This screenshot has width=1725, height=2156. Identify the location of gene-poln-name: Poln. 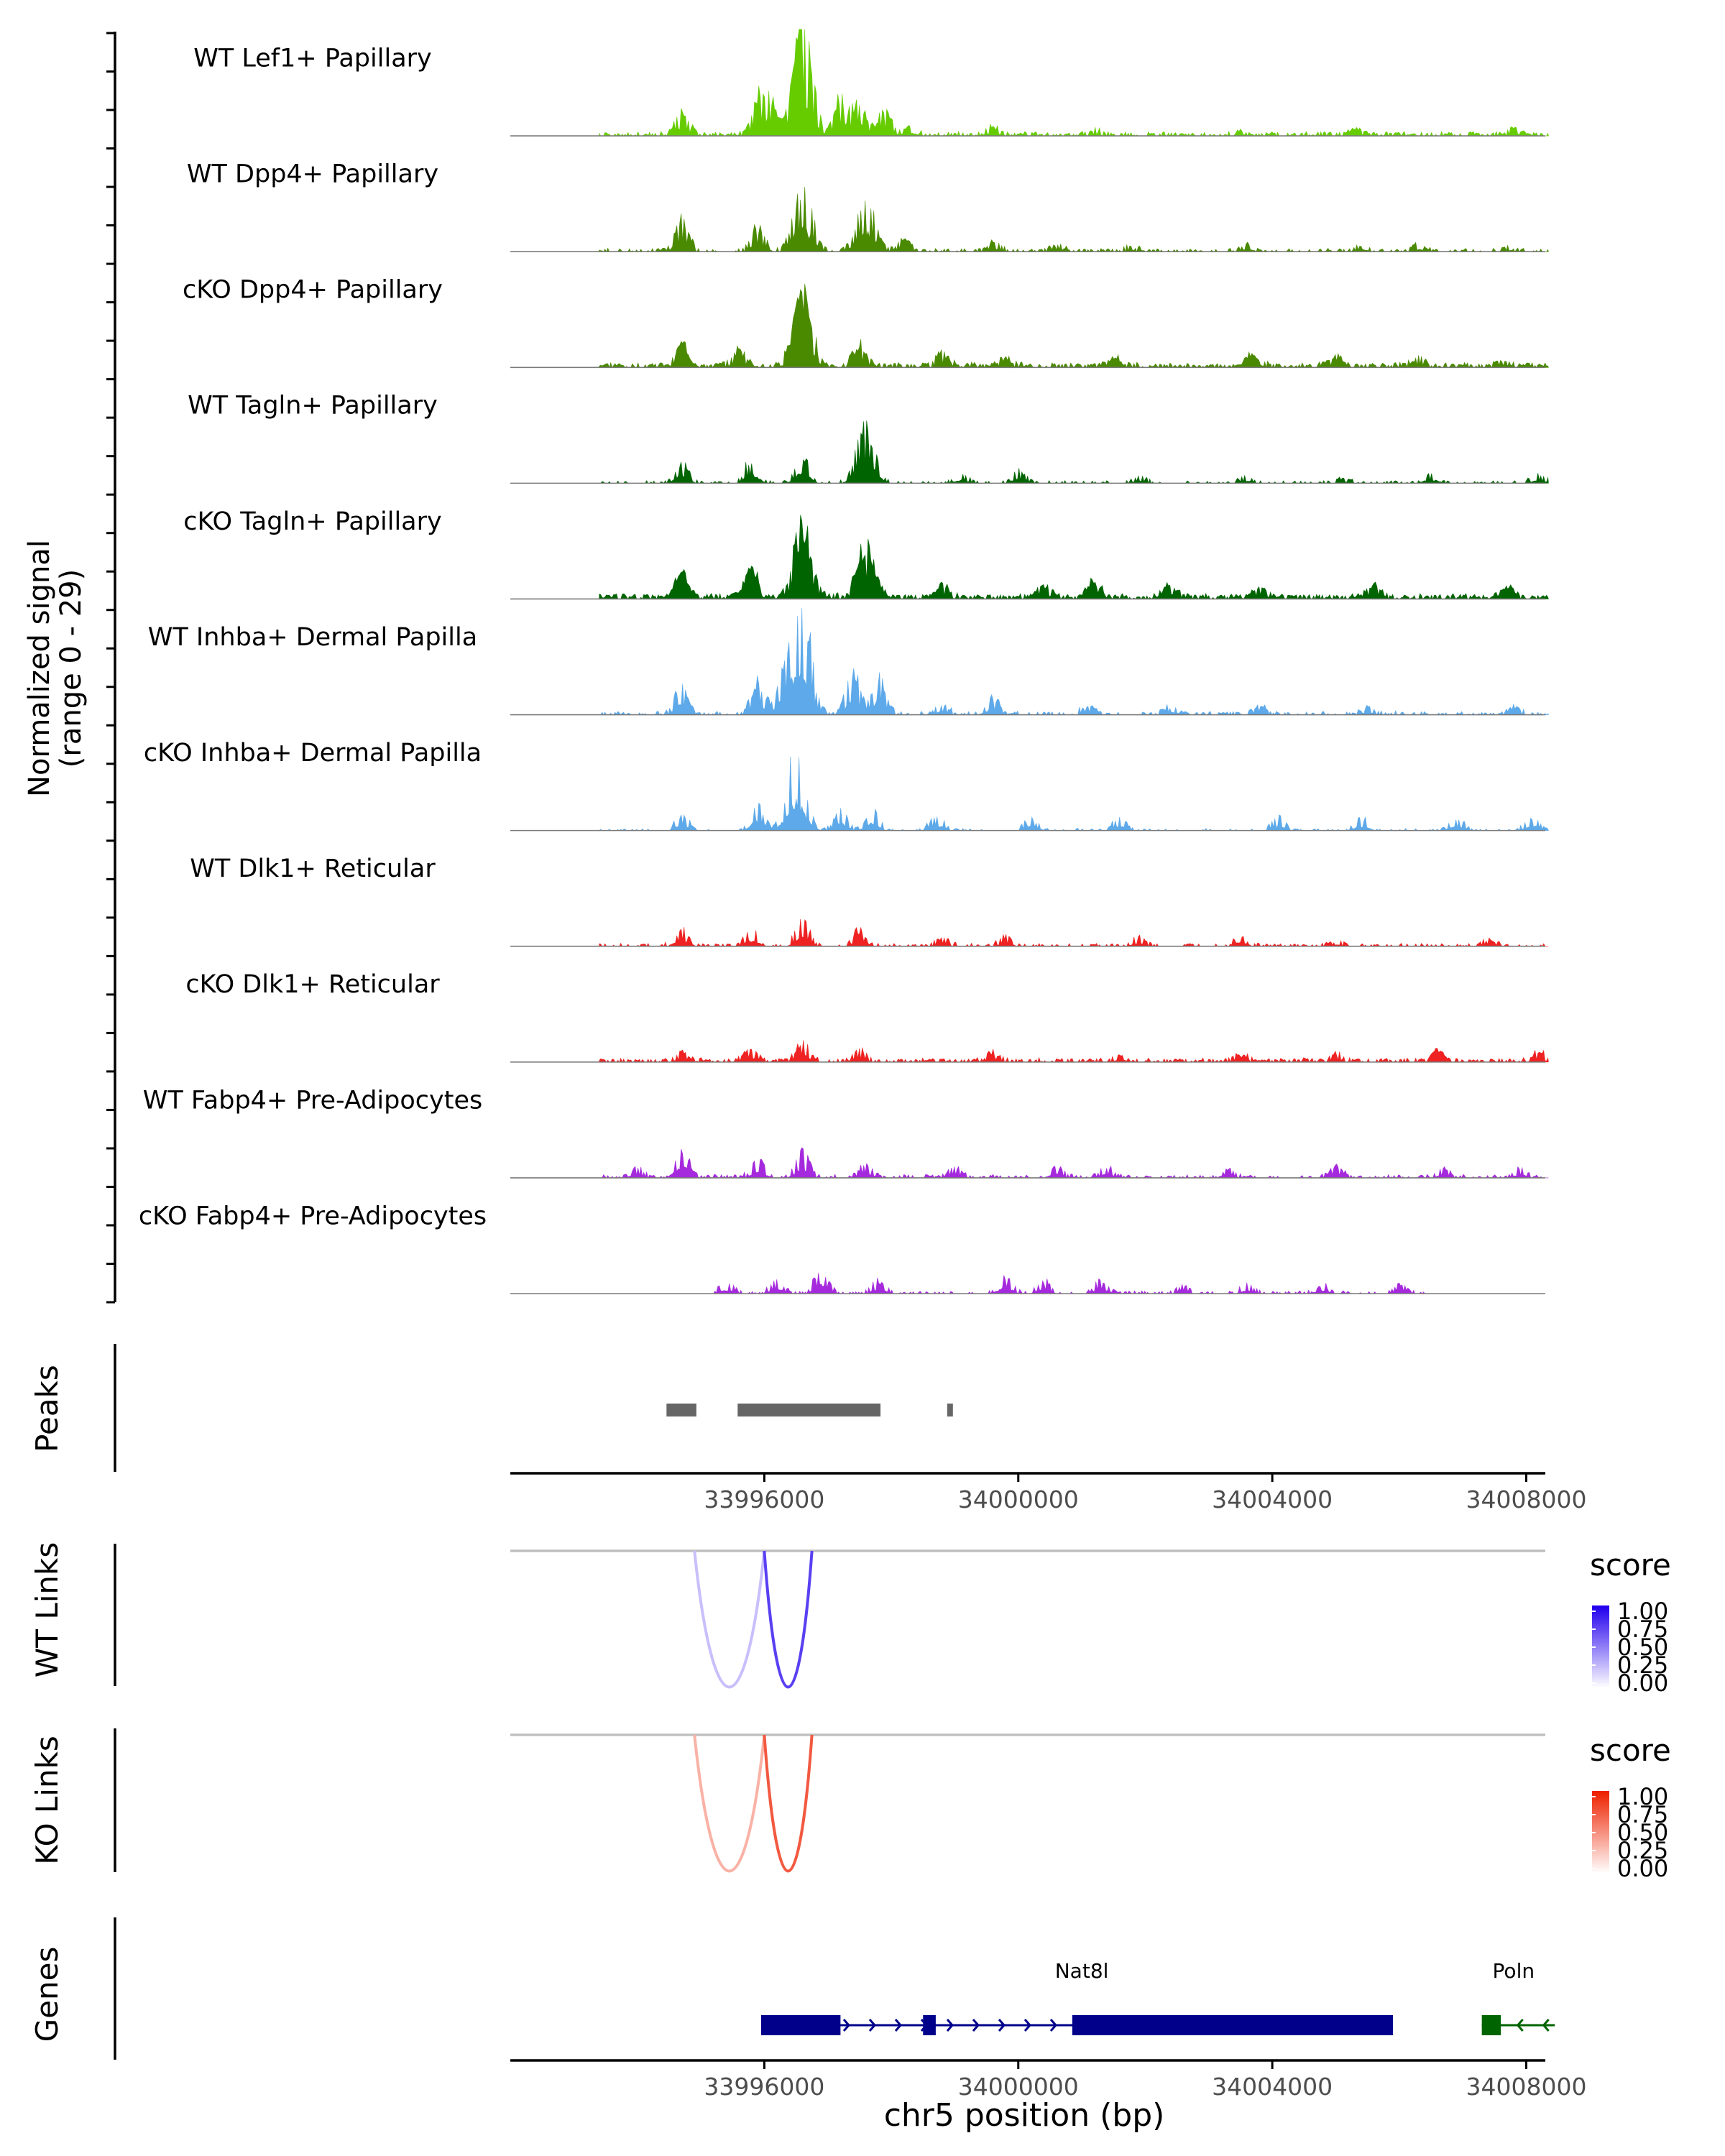
(1514, 1971).